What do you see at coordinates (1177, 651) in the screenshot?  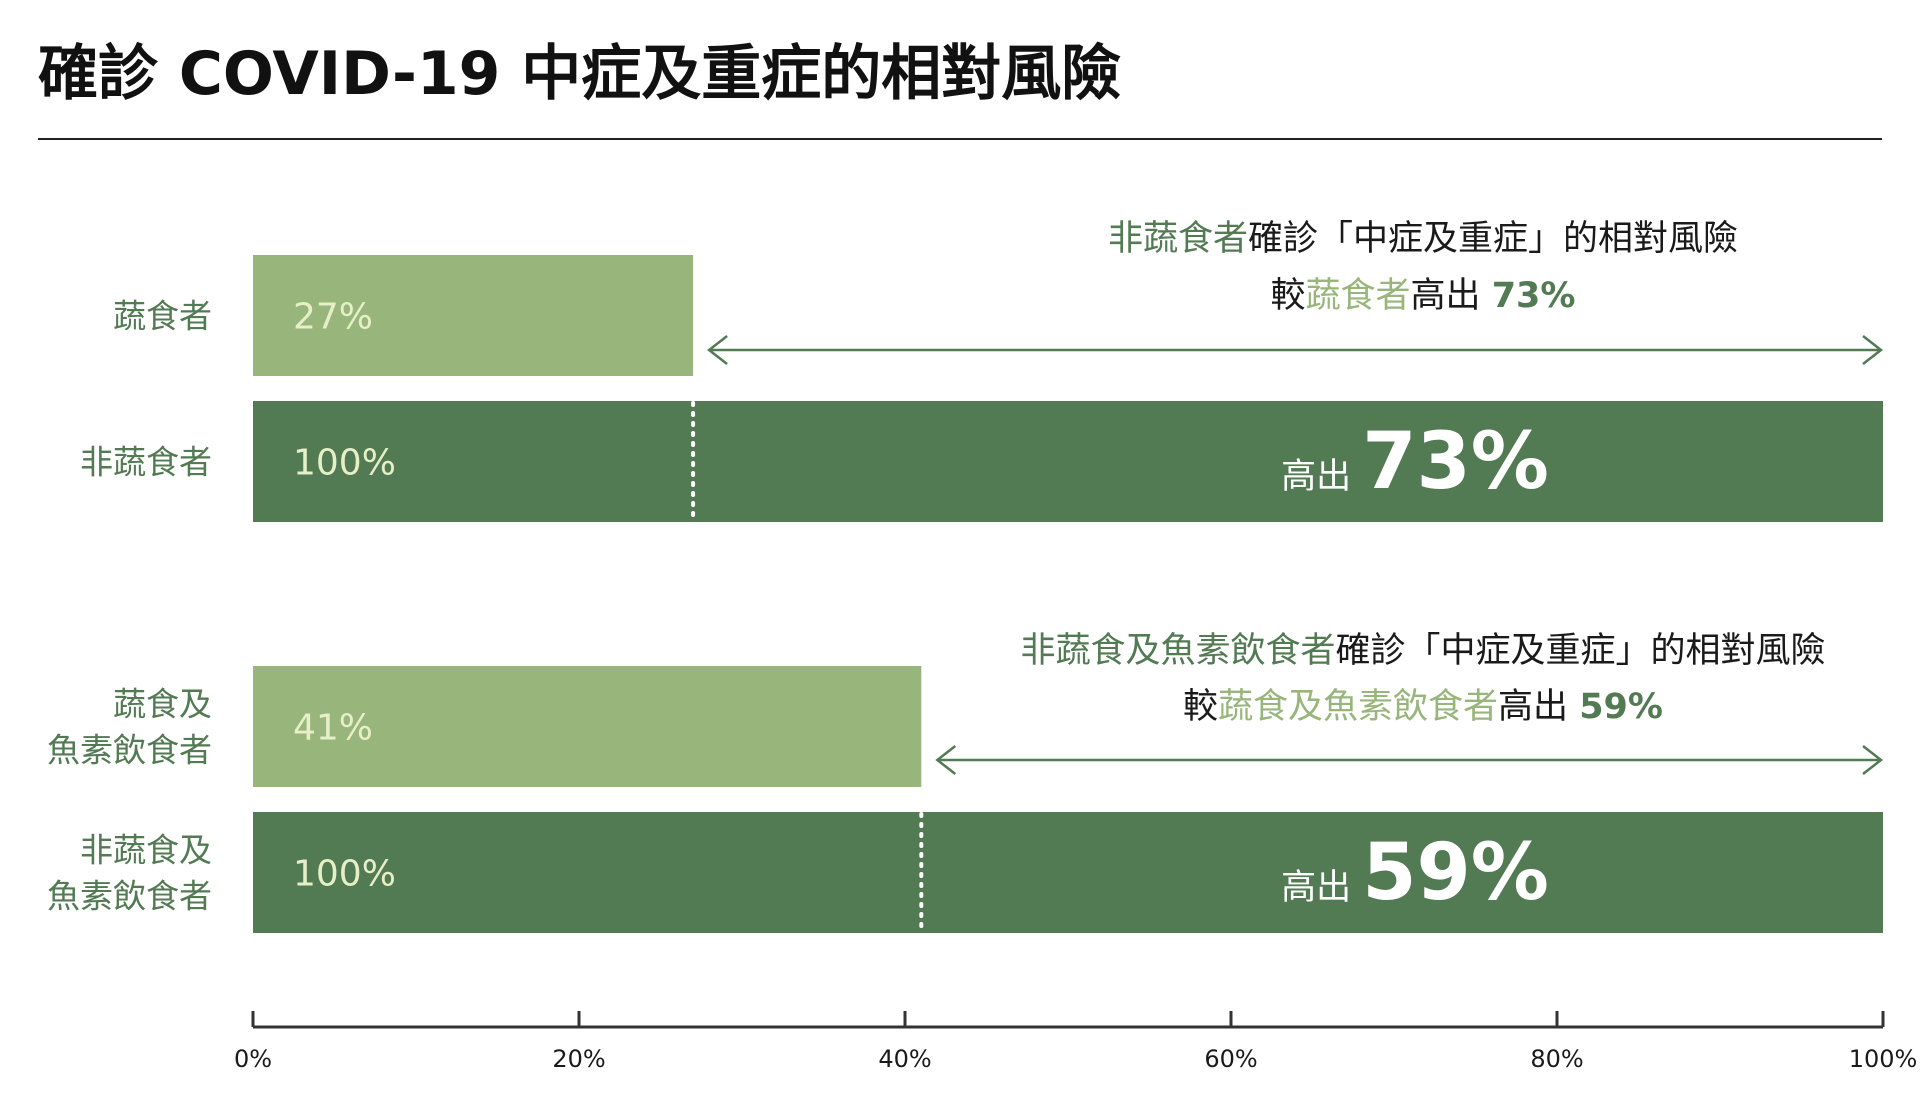 I see `annotation-line-1-run-0: 非蔬食及魚素飲食者` at bounding box center [1177, 651].